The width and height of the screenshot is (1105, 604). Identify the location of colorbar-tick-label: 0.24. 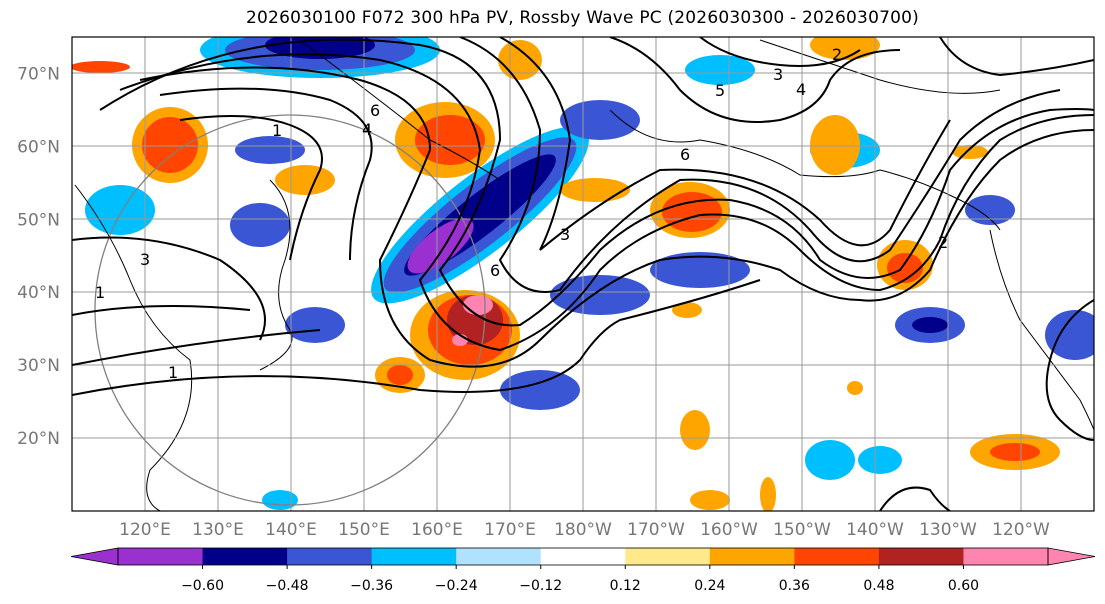
(709, 586).